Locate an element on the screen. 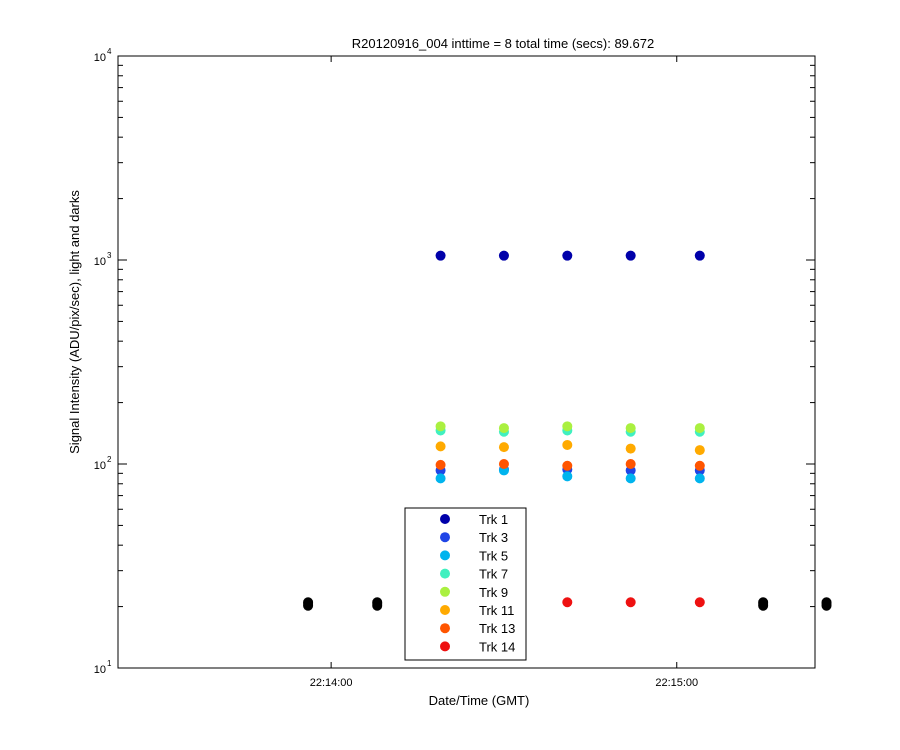  x-tick-label: 22:15:00 is located at coordinates (676, 683).